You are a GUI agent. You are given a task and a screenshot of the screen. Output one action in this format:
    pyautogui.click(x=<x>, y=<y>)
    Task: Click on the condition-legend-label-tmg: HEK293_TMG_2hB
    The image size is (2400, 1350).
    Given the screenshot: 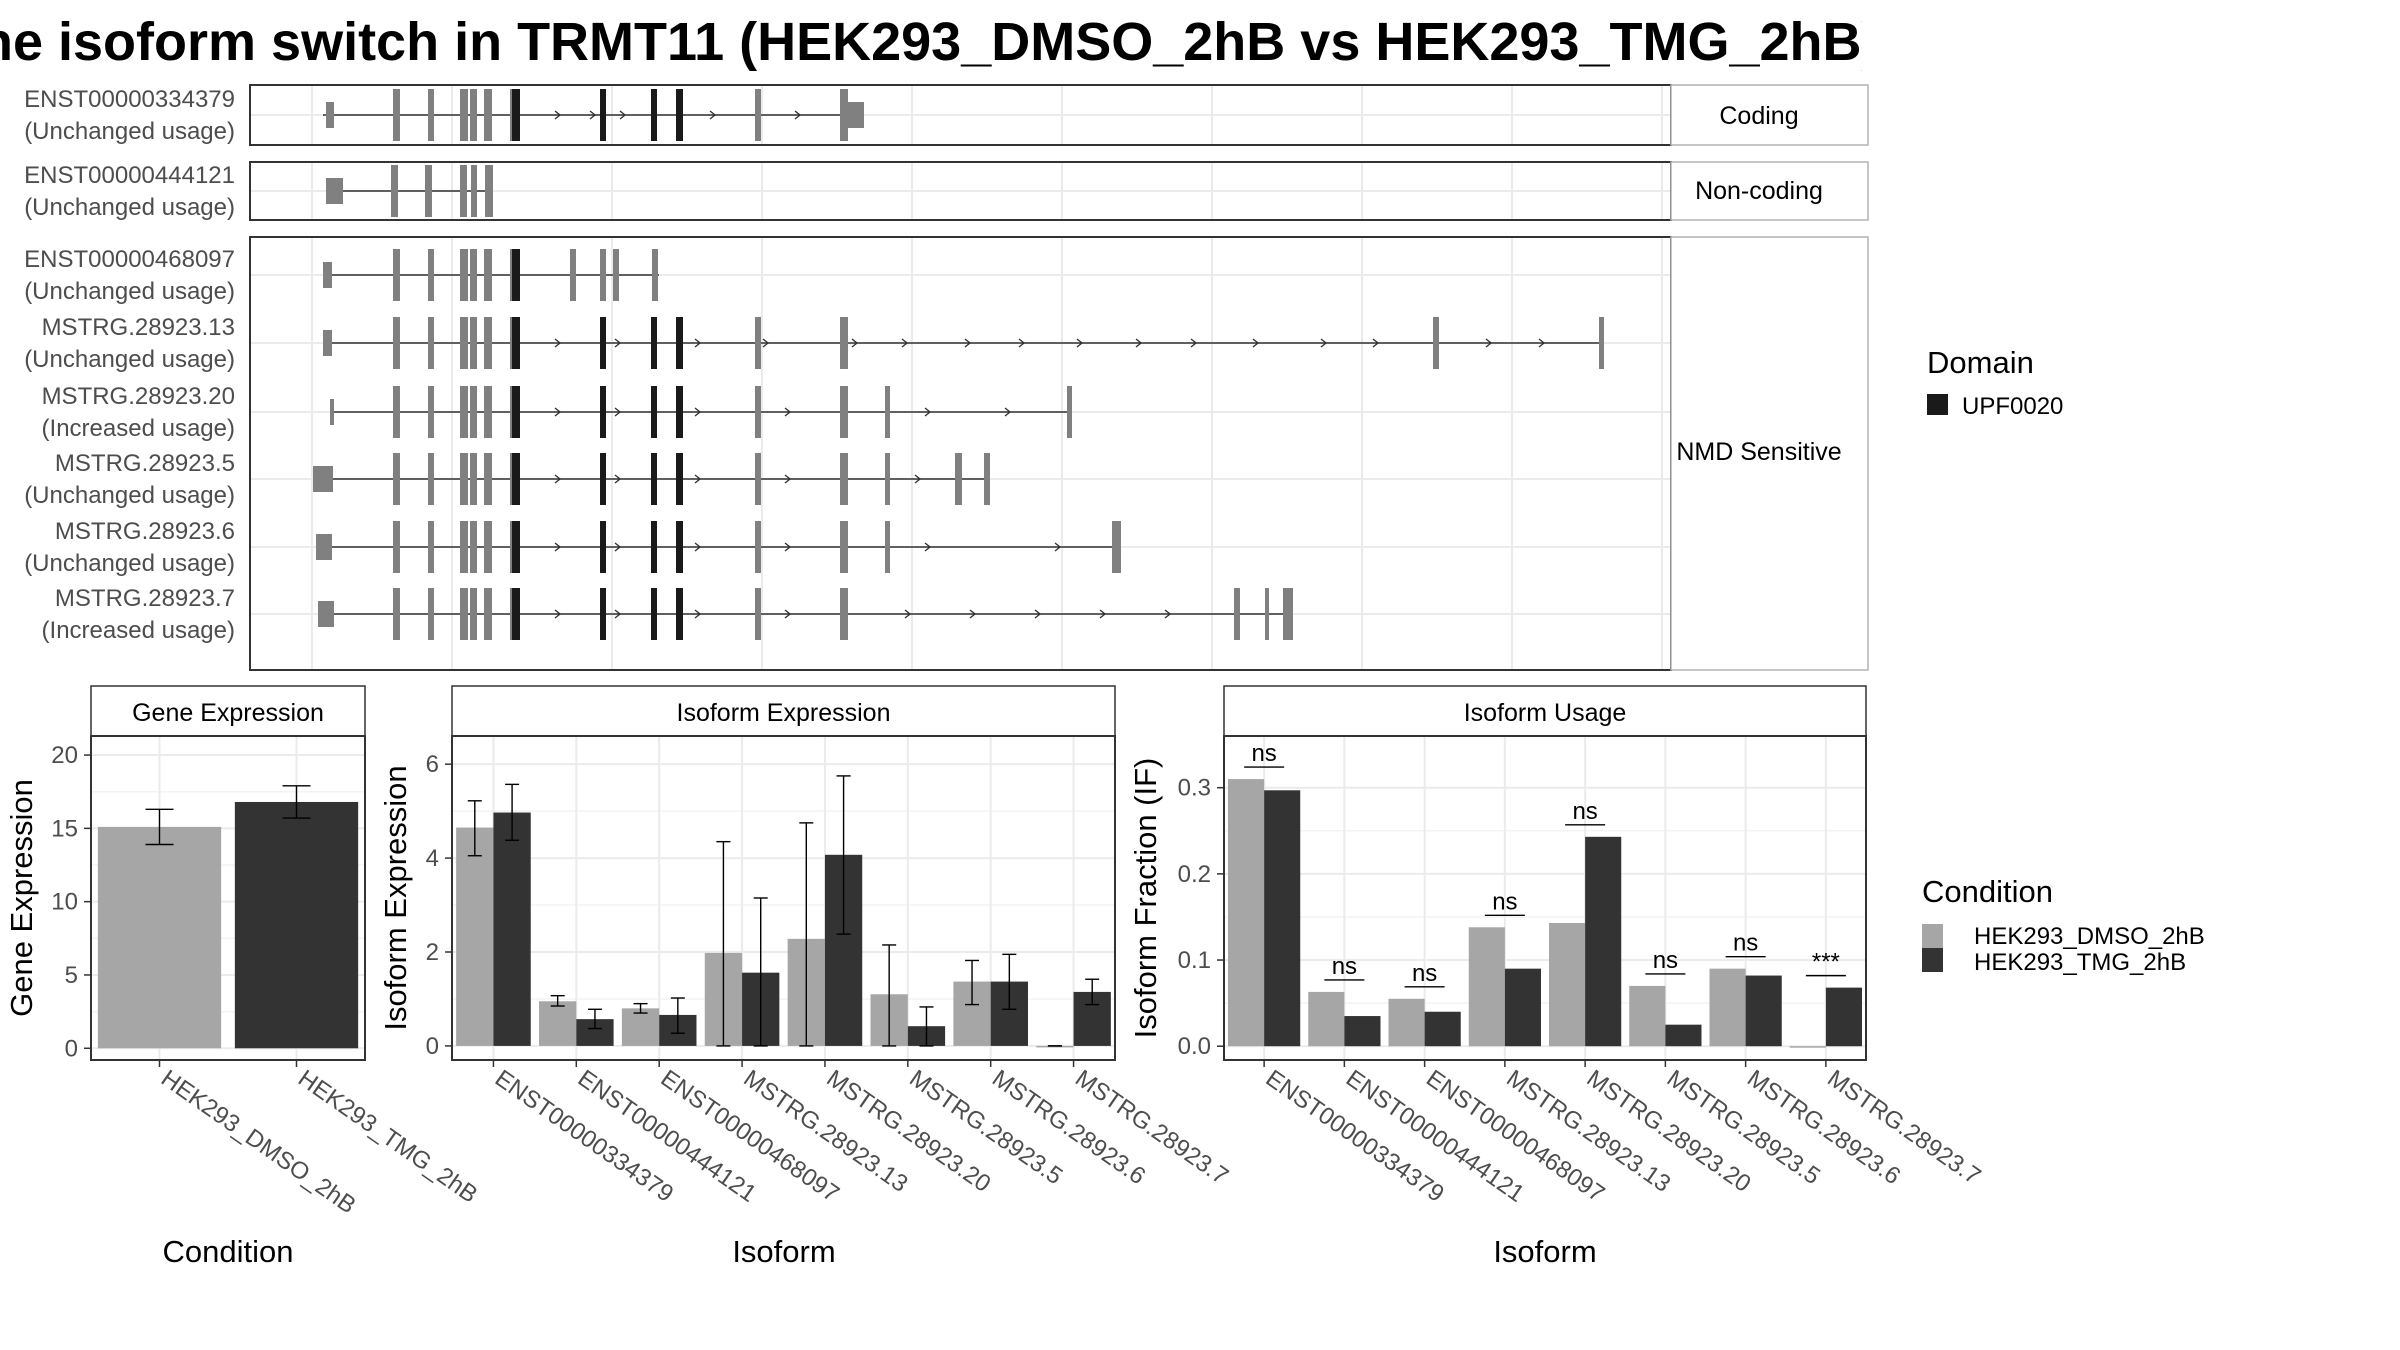 What is the action you would take?
    pyautogui.click(x=2080, y=962)
    